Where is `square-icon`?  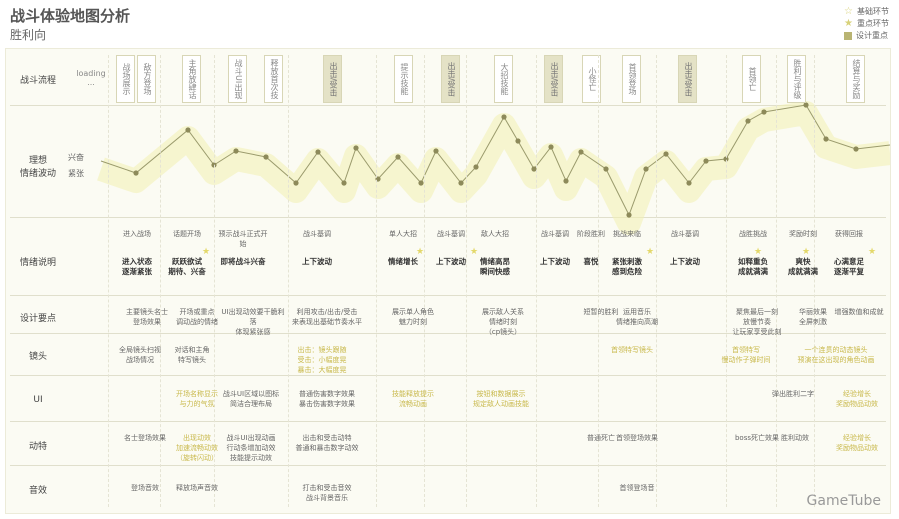
square-icon is located at coordinates (848, 36).